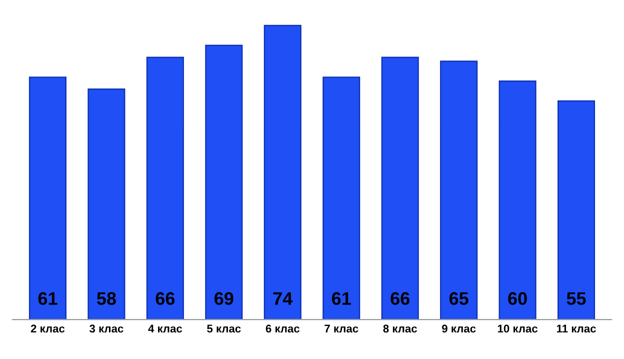 Image resolution: width=624 pixels, height=359 pixels. Describe the element at coordinates (165, 328) in the screenshot. I see `x-tick-label: 4 клас` at that location.